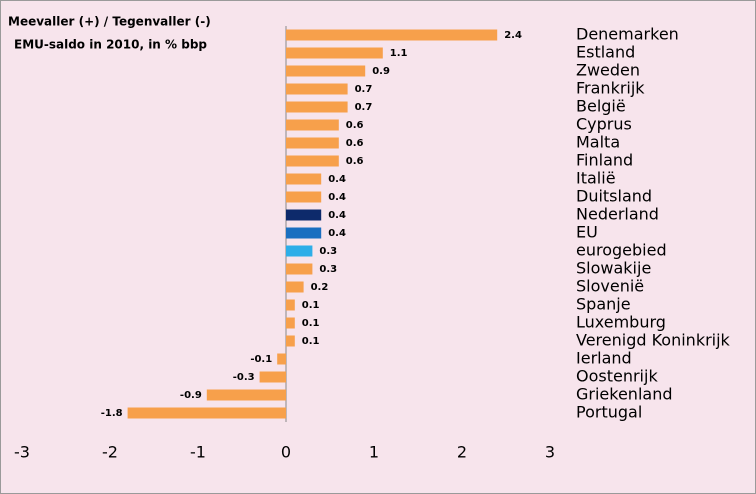 The image size is (756, 494). Describe the element at coordinates (601, 106) in the screenshot. I see `category-label: België` at that location.